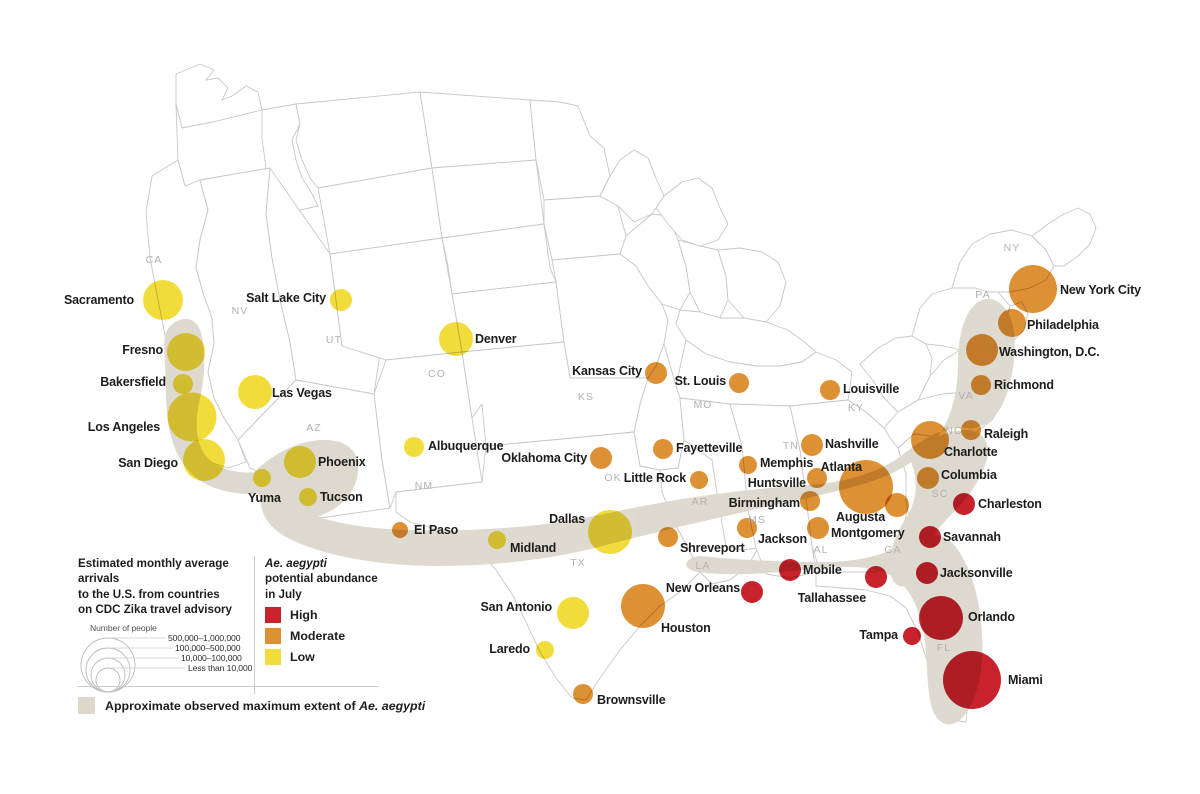 This screenshot has height=794, width=1200. I want to click on city-label: Yuma, so click(264, 497).